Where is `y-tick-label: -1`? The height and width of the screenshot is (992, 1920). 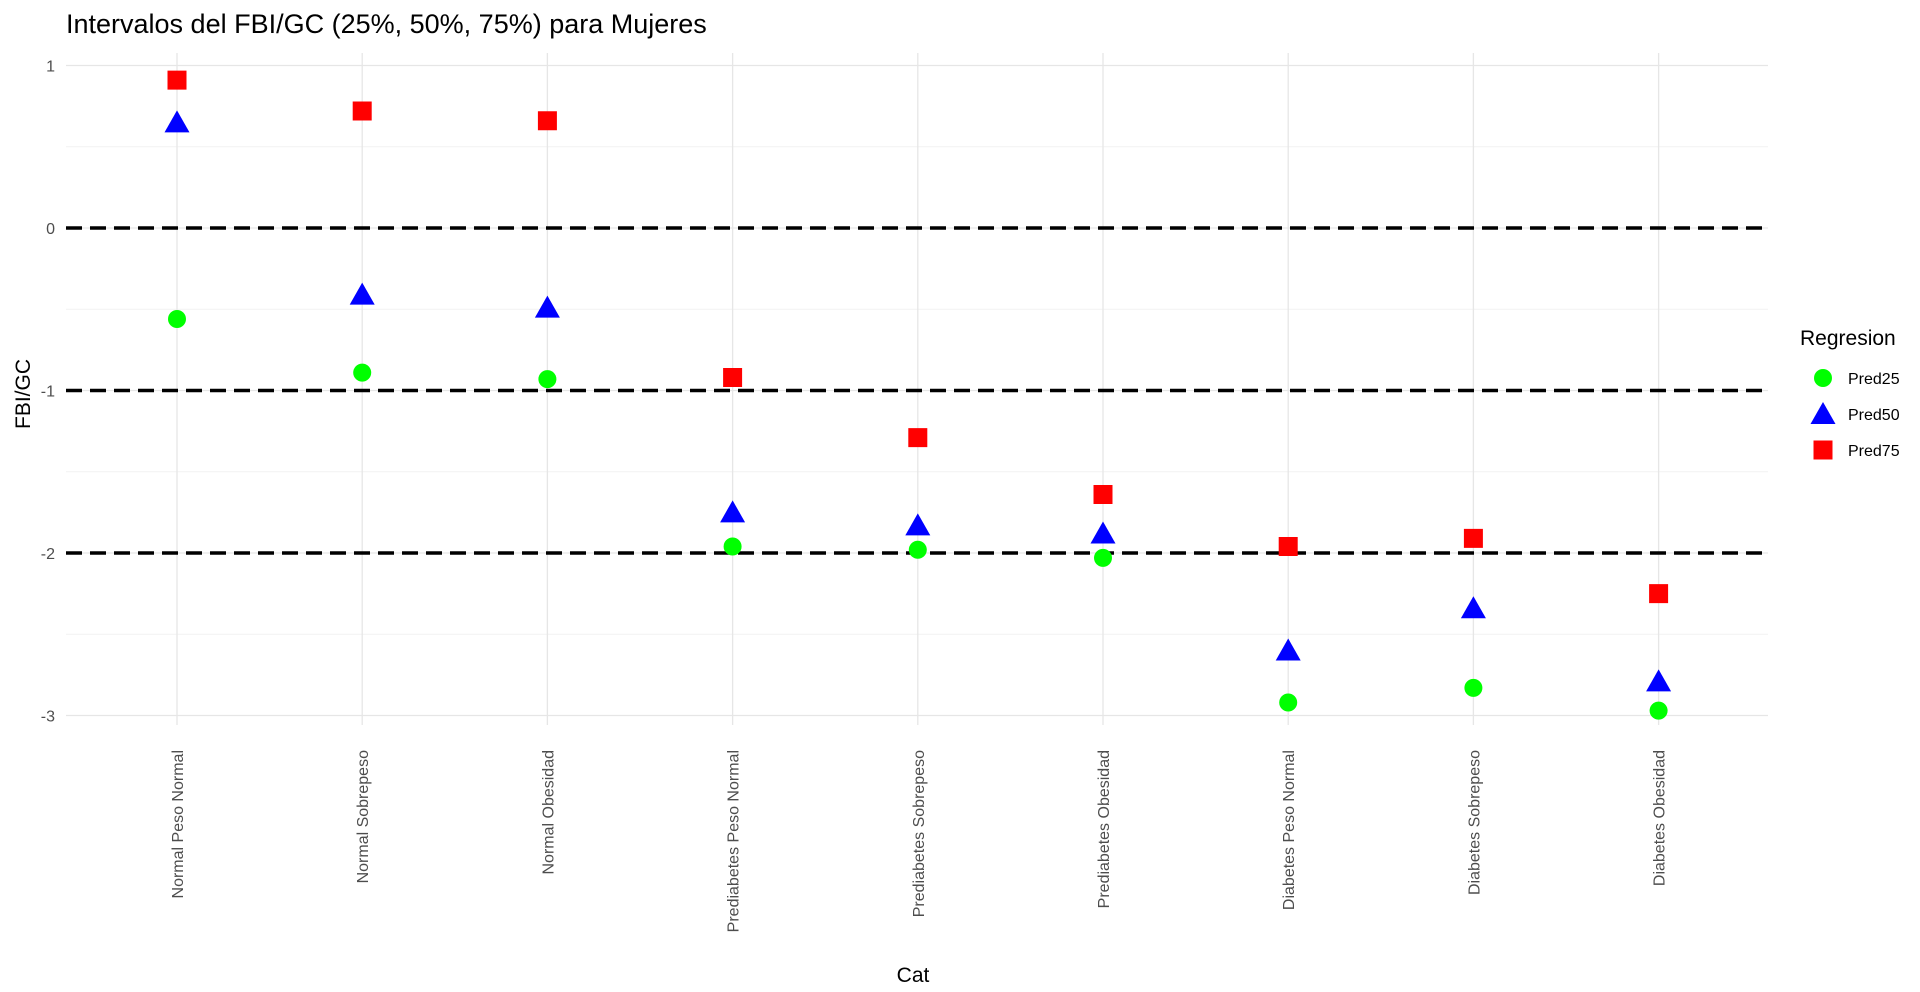
y-tick-label: -1 is located at coordinates (48, 392).